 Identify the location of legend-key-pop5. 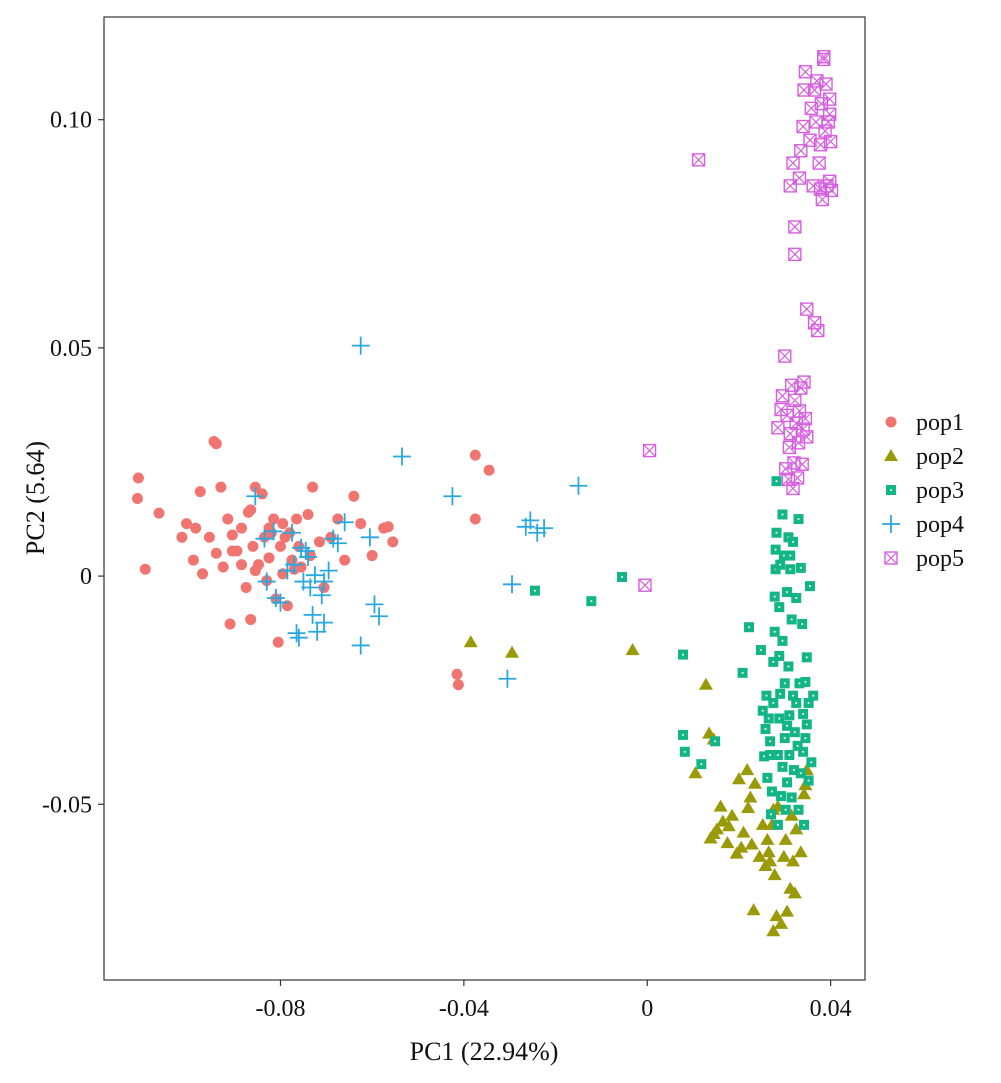
(891, 558).